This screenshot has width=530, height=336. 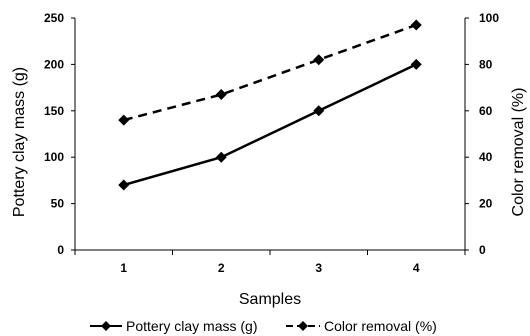 What do you see at coordinates (106, 326) in the screenshot?
I see `legend-marker-pottery-clay-mass` at bounding box center [106, 326].